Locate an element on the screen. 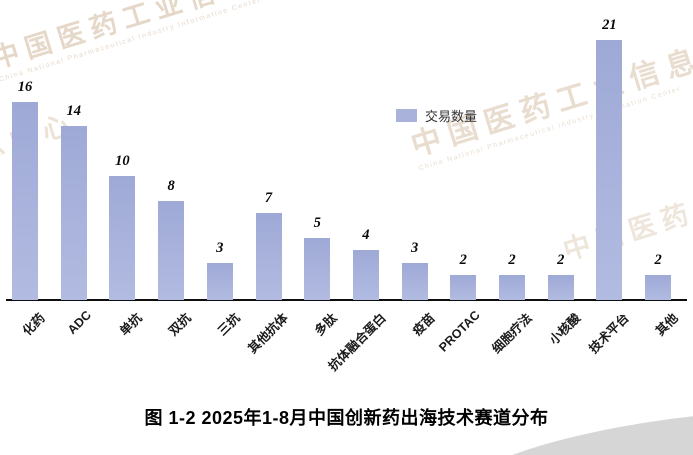 This screenshot has width=693, height=455. legend-swatch is located at coordinates (406, 115).